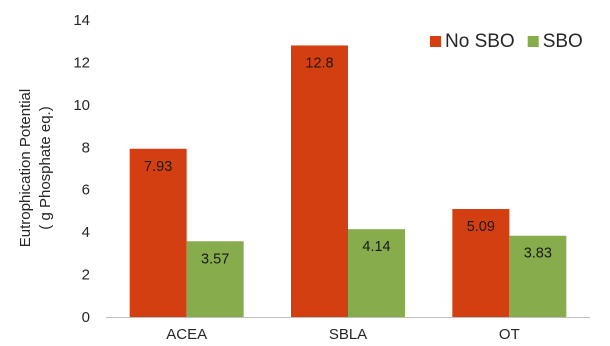  What do you see at coordinates (186, 334) in the screenshot?
I see `x-tick-label: ACEA` at bounding box center [186, 334].